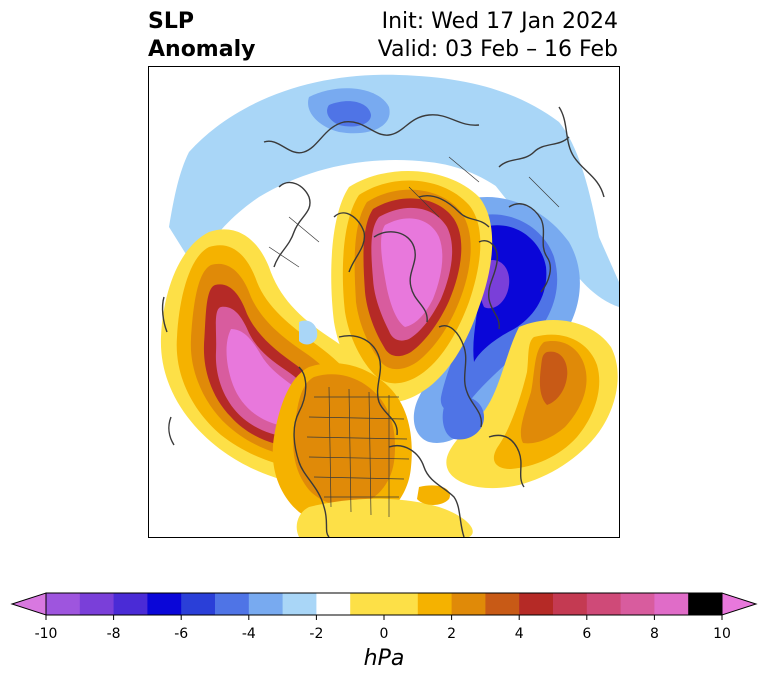  I want to click on negative-anomaly-siberia, so click(308, 332).